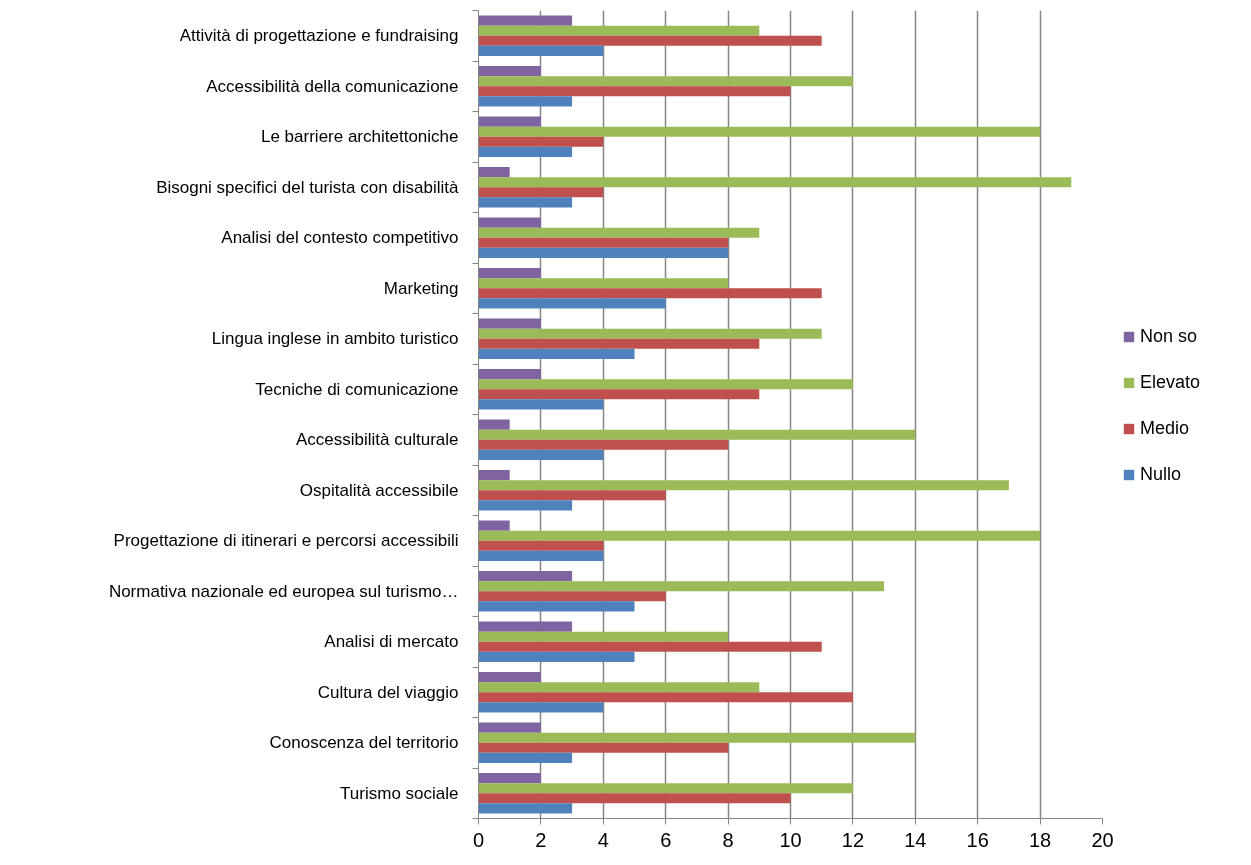 The height and width of the screenshot is (865, 1251). I want to click on y-tick-label: Accessibilità della comunicazione, so click(332, 86).